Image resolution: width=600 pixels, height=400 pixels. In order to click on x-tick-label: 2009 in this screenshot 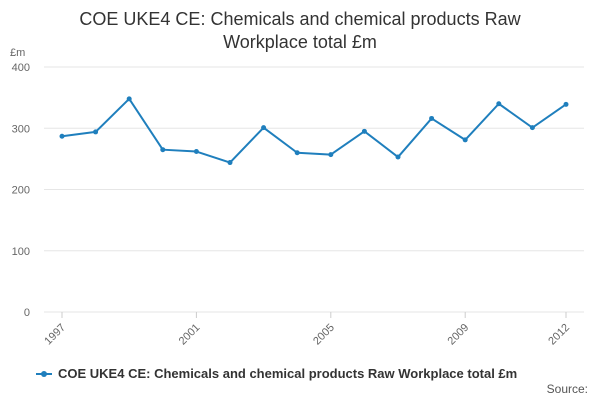, I will do `click(459, 335)`.